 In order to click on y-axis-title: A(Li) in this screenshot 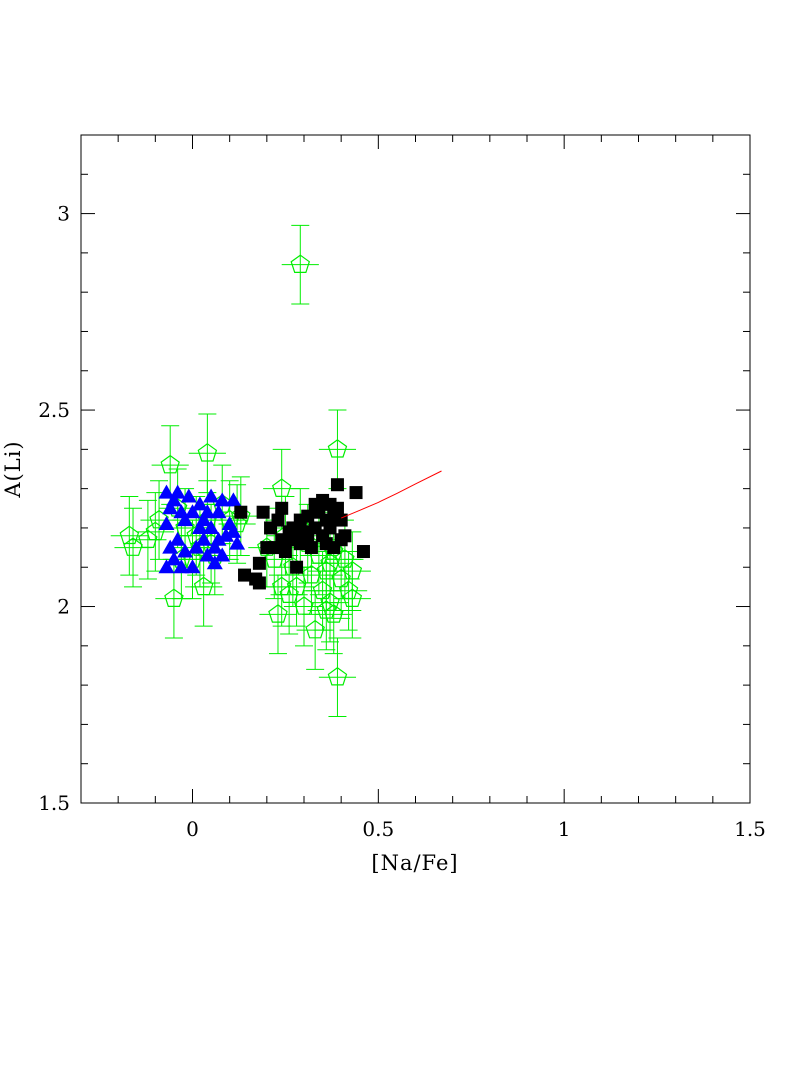, I will do `click(13, 469)`.